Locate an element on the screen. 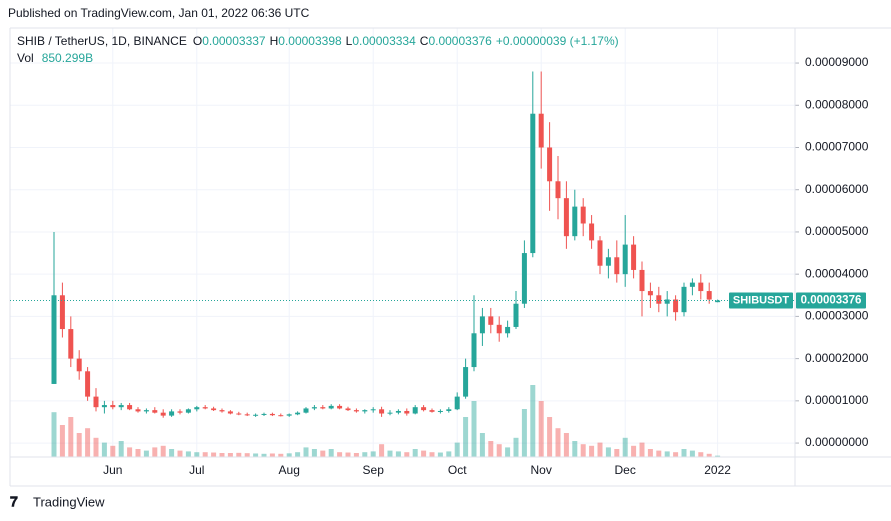 Image resolution: width=891 pixels, height=521 pixels. y-tick-label: 0.00003000 is located at coordinates (837, 316).